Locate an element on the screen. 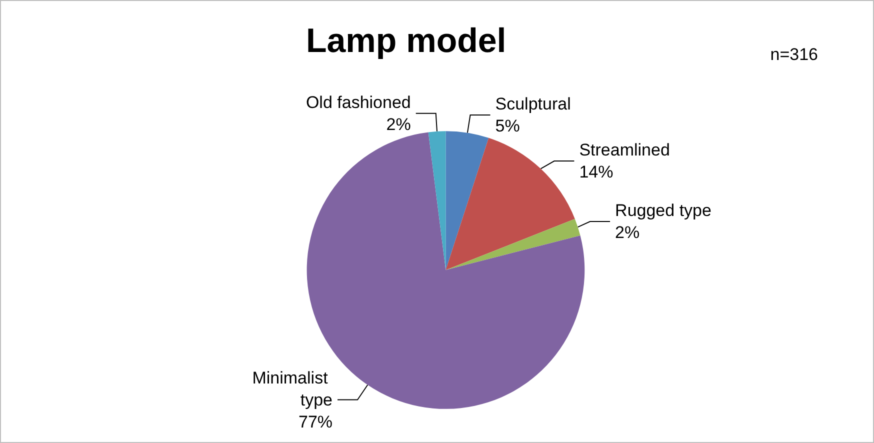 Image resolution: width=874 pixels, height=443 pixels. slice-label: Streamlined is located at coordinates (624, 150).